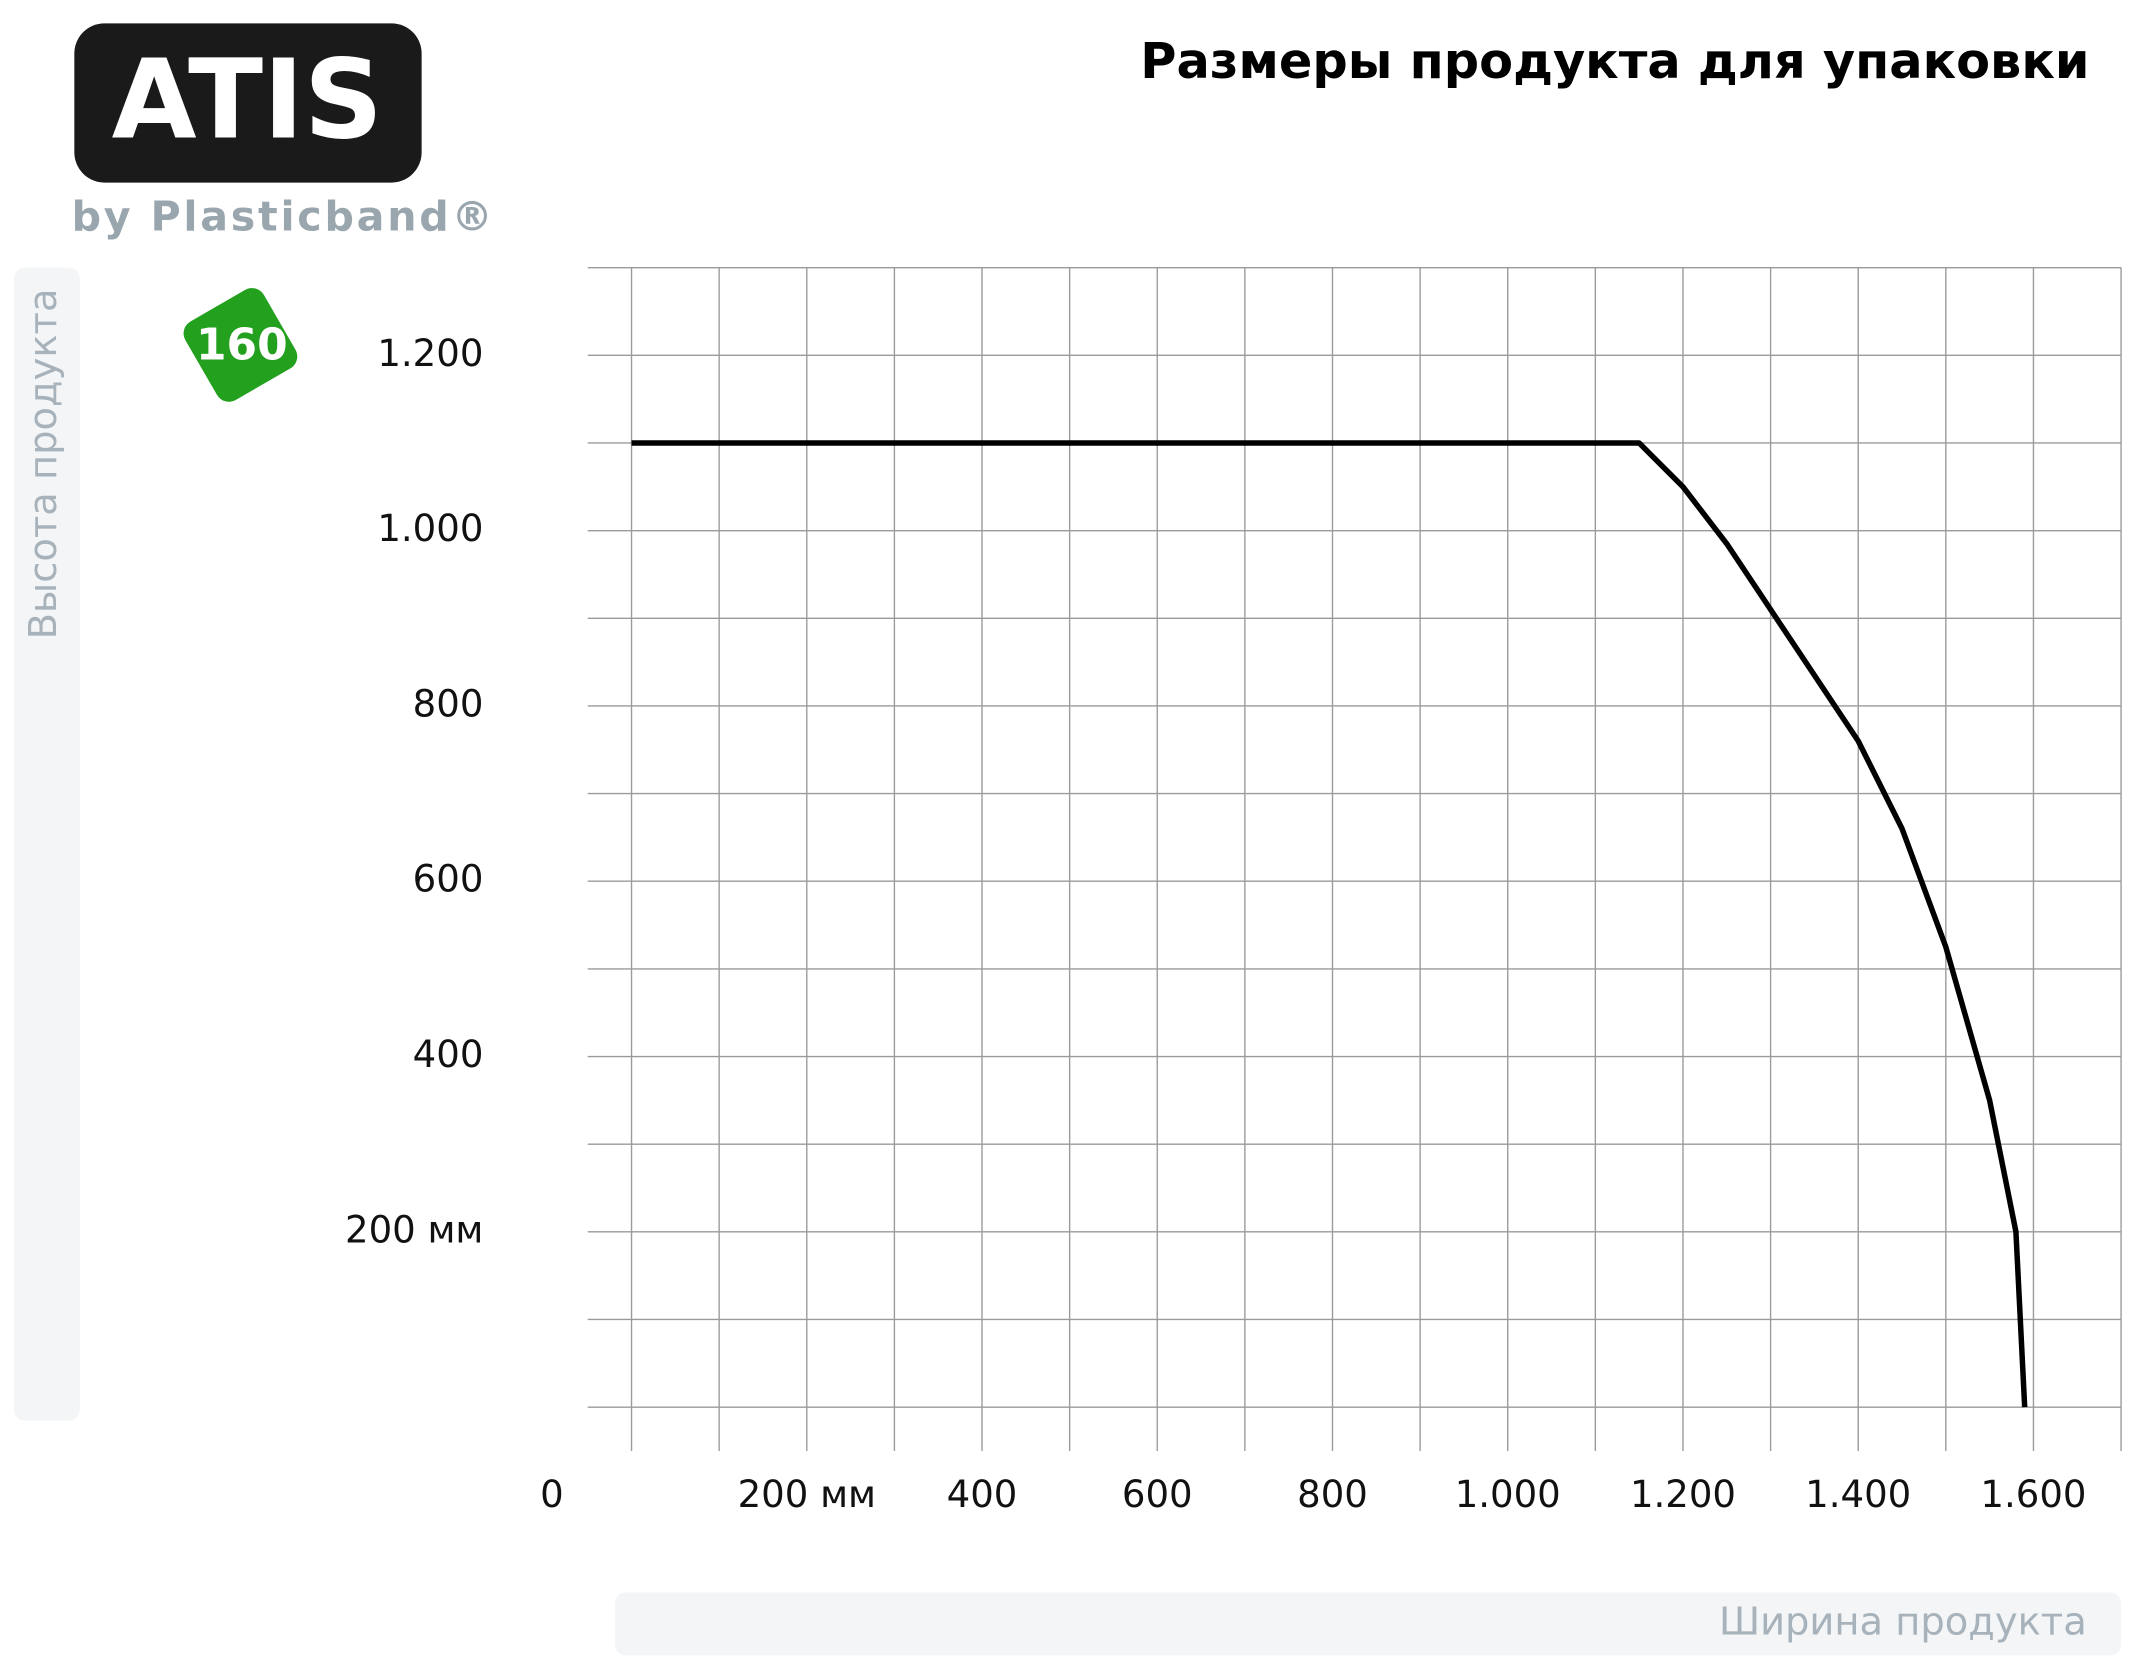 Image resolution: width=2135 pixels, height=1661 pixels. I want to click on x-tick-label: 400, so click(982, 1494).